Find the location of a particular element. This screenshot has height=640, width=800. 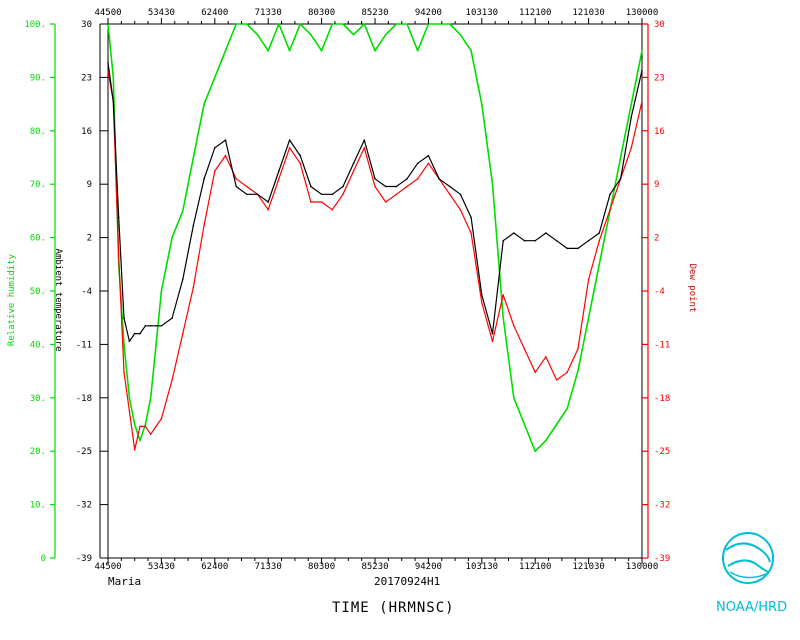

dew-tick-label: -11 is located at coordinates (662, 345).